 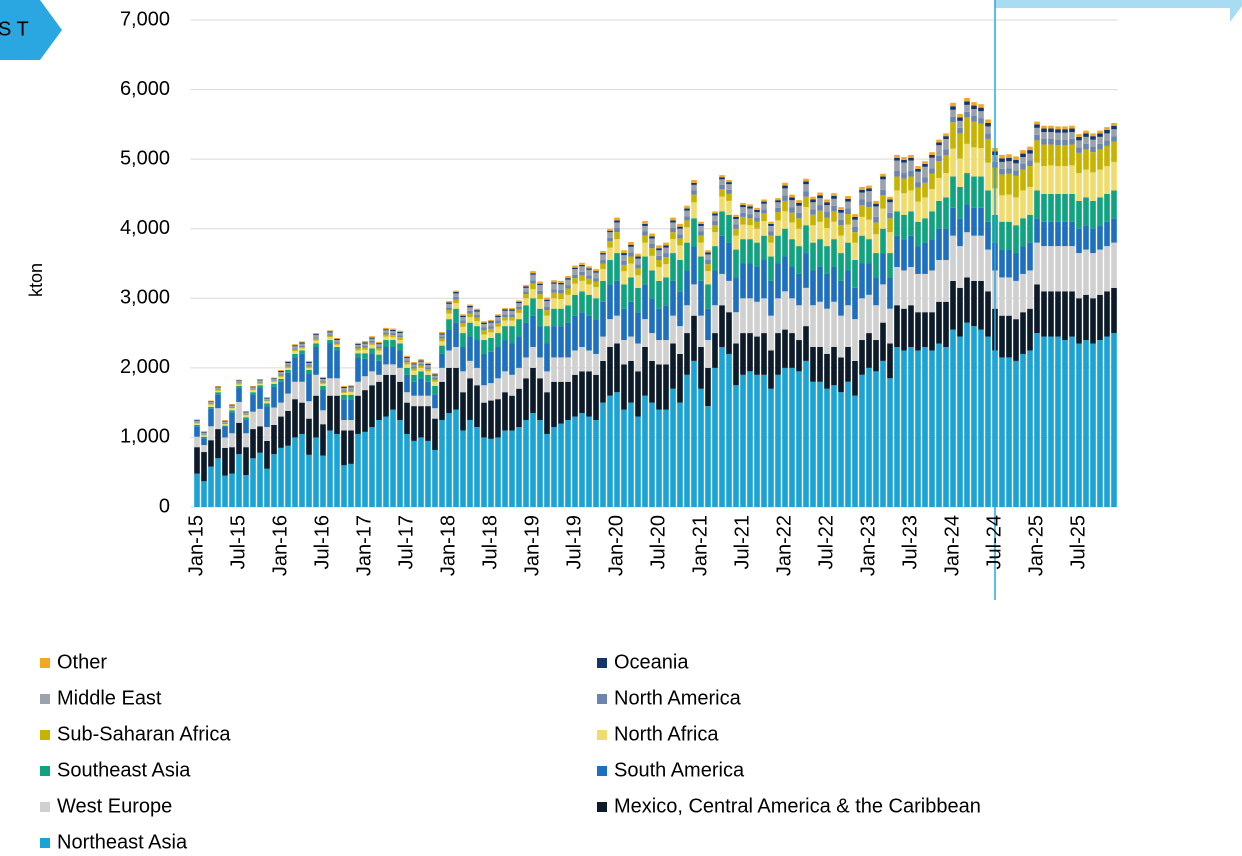 I want to click on x-tick-label: Jul-25, so click(x=1078, y=542).